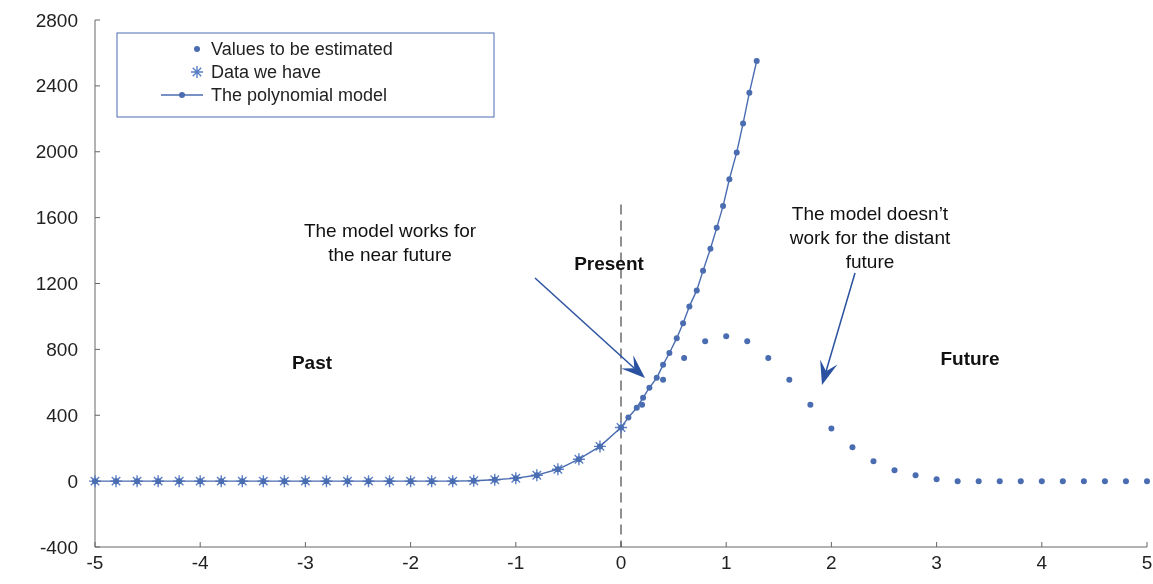 The image size is (1153, 584). What do you see at coordinates (200, 562) in the screenshot?
I see `x-tick-label: -4` at bounding box center [200, 562].